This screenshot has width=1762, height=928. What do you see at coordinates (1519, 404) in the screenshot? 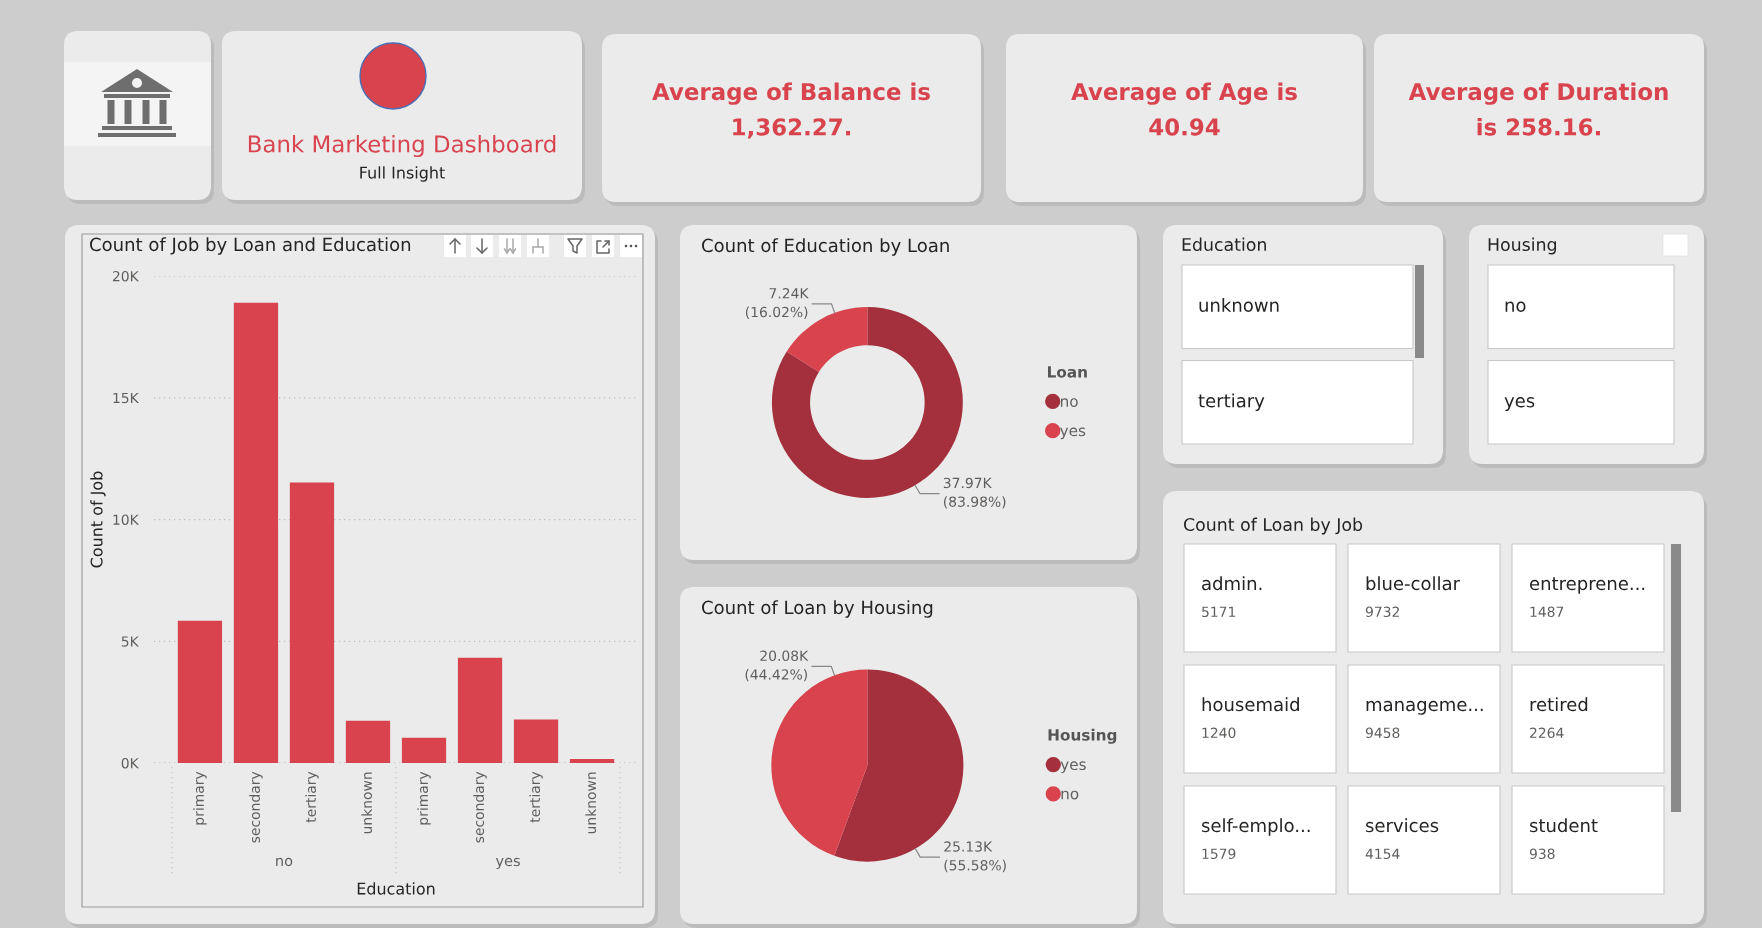
I see `category-label: yes` at bounding box center [1519, 404].